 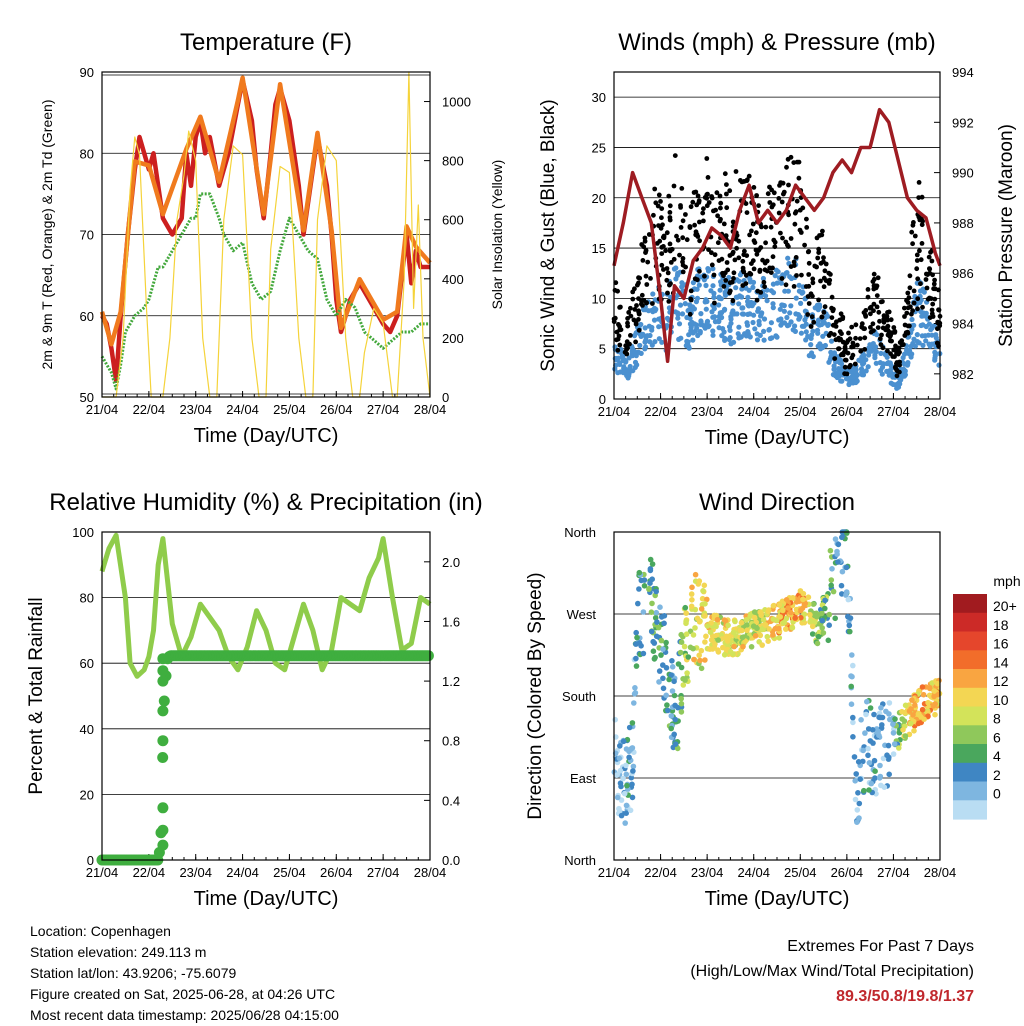 What do you see at coordinates (1001, 644) in the screenshot?
I see `colorbar-label: 16` at bounding box center [1001, 644].